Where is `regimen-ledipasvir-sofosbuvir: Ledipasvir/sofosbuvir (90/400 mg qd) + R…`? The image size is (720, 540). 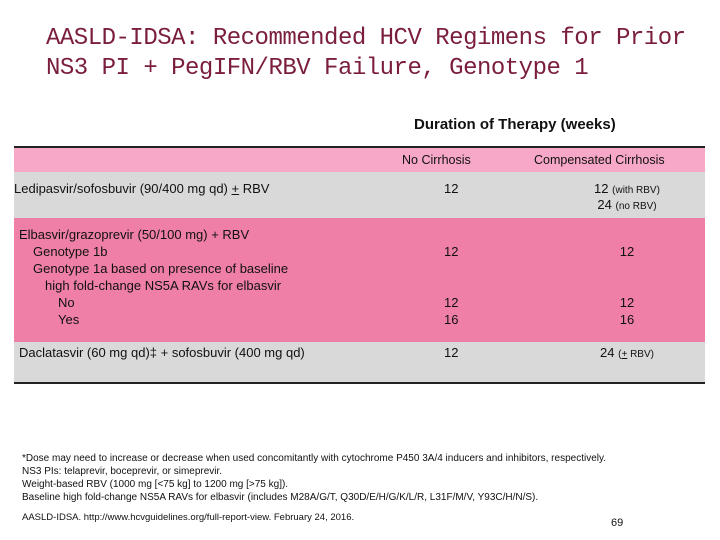
regimen-ledipasvir-sofosbuvir: Ledipasvir/sofosbuvir (90/400 mg qd) + R… is located at coordinates (141, 188).